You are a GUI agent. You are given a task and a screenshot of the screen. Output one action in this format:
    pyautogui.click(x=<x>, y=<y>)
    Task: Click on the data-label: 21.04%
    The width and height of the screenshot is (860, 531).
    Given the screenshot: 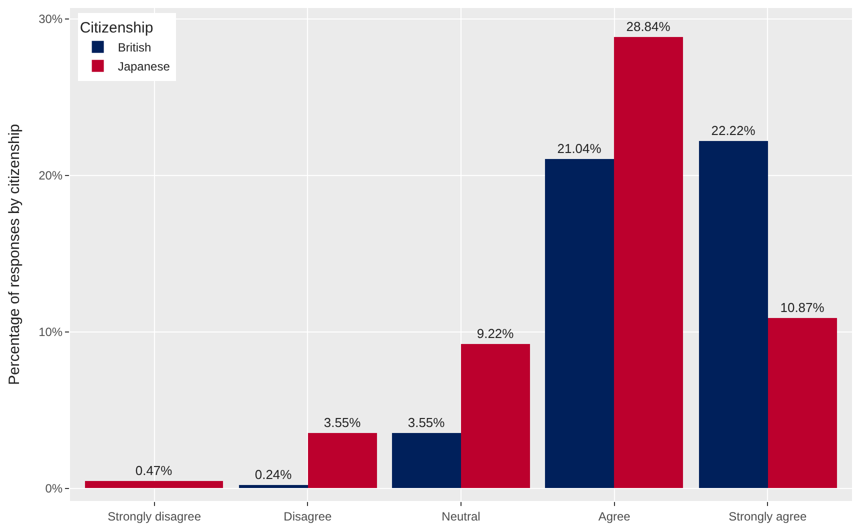 What is the action you would take?
    pyautogui.click(x=579, y=148)
    